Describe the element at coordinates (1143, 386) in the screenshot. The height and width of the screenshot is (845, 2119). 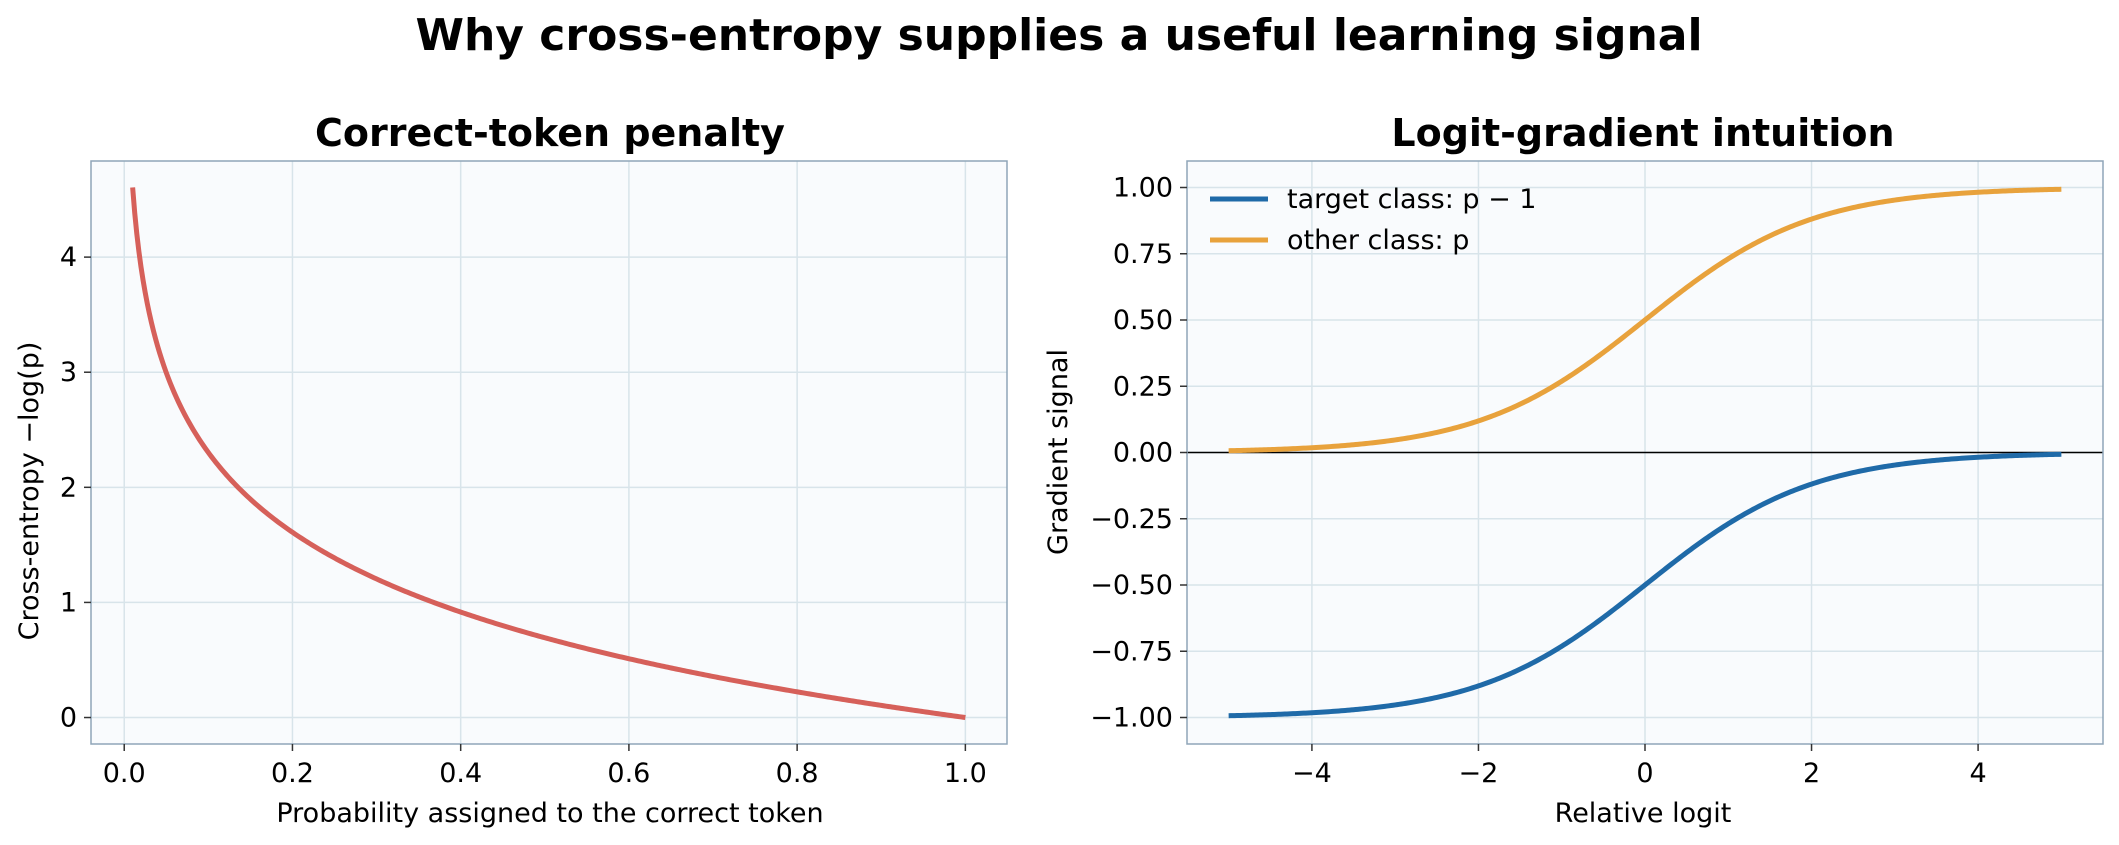
I see `logit-gradient-y-tick-label: 0.25` at that location.